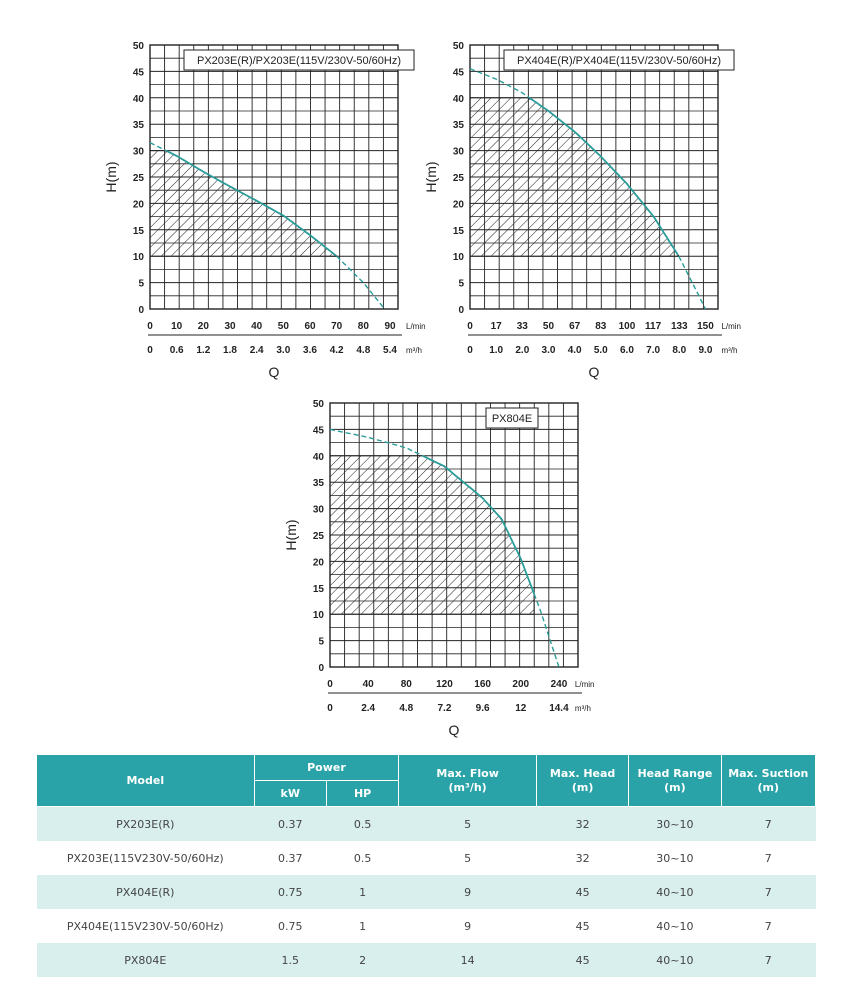  What do you see at coordinates (362, 858) in the screenshot?
I see `cell-hp: 0.5` at bounding box center [362, 858].